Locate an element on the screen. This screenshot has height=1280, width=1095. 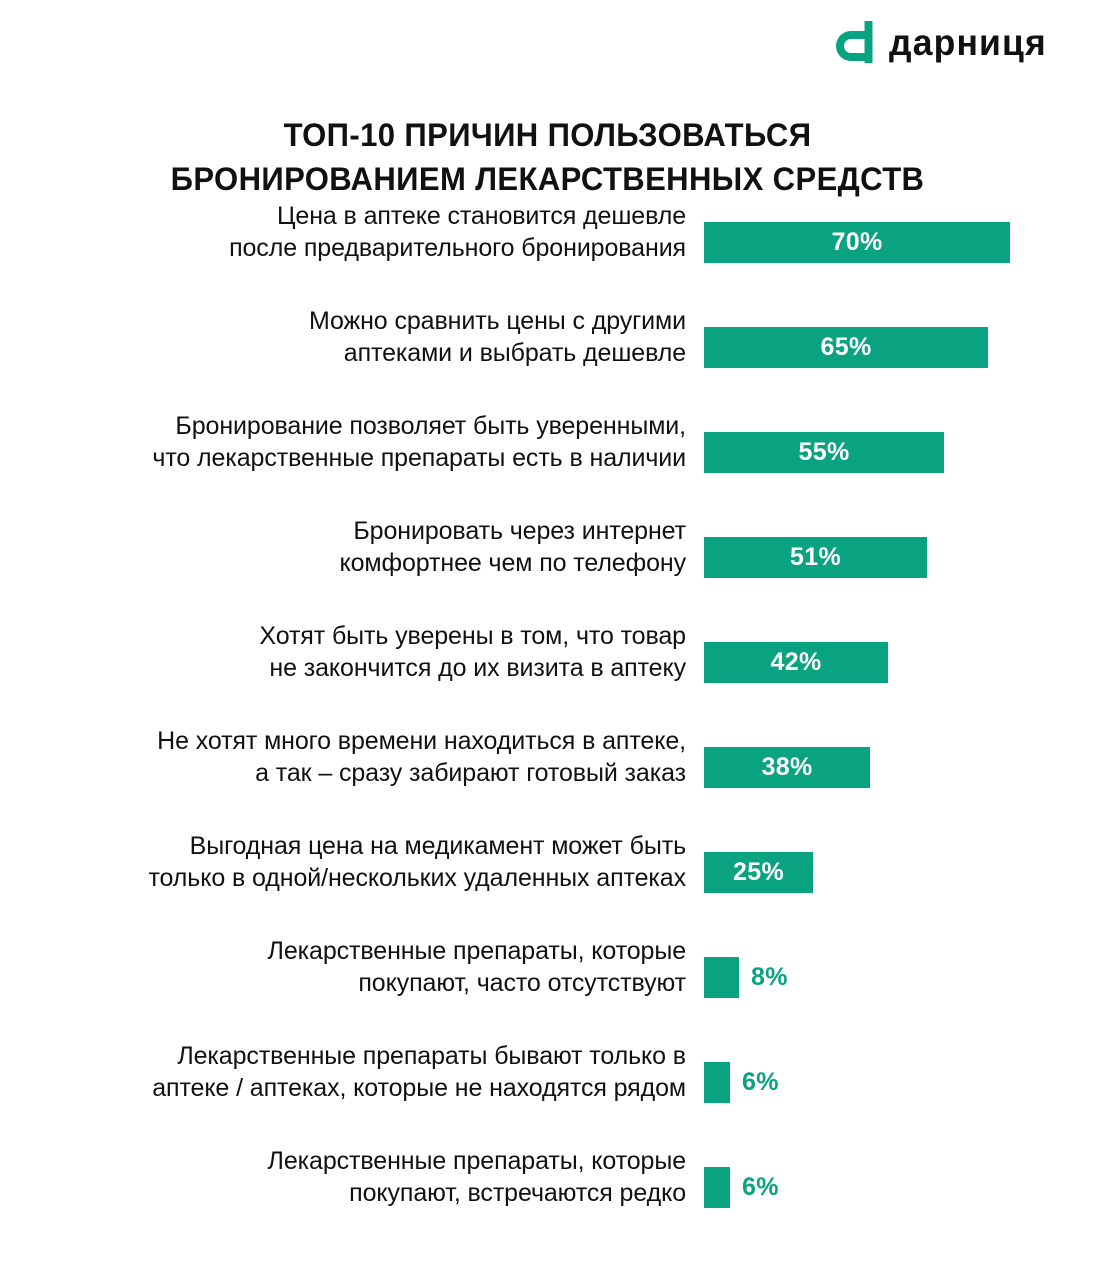
bar-track: 51% is located at coordinates (815, 557).